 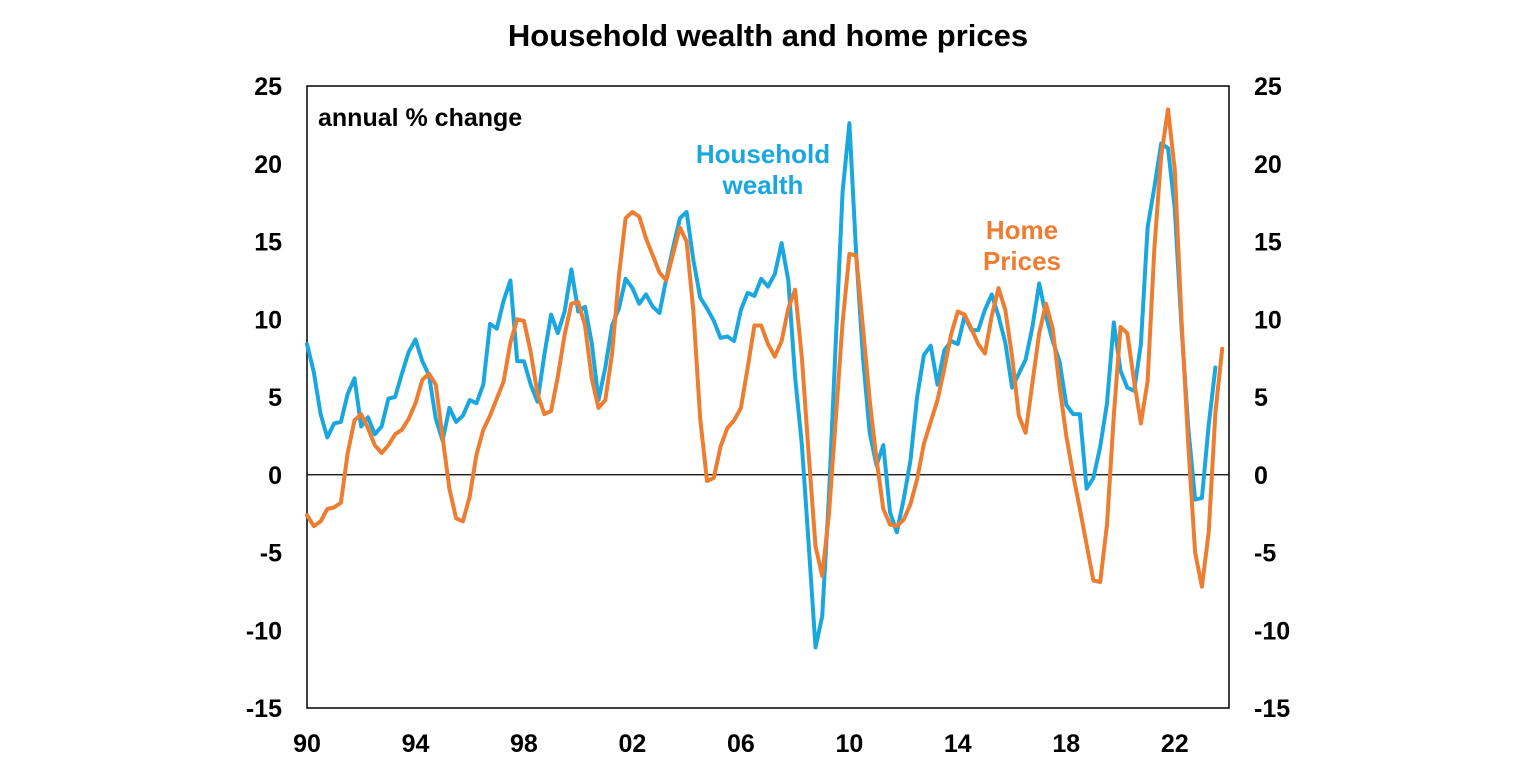 I want to click on x-tick-8: 22, so click(x=1175, y=744).